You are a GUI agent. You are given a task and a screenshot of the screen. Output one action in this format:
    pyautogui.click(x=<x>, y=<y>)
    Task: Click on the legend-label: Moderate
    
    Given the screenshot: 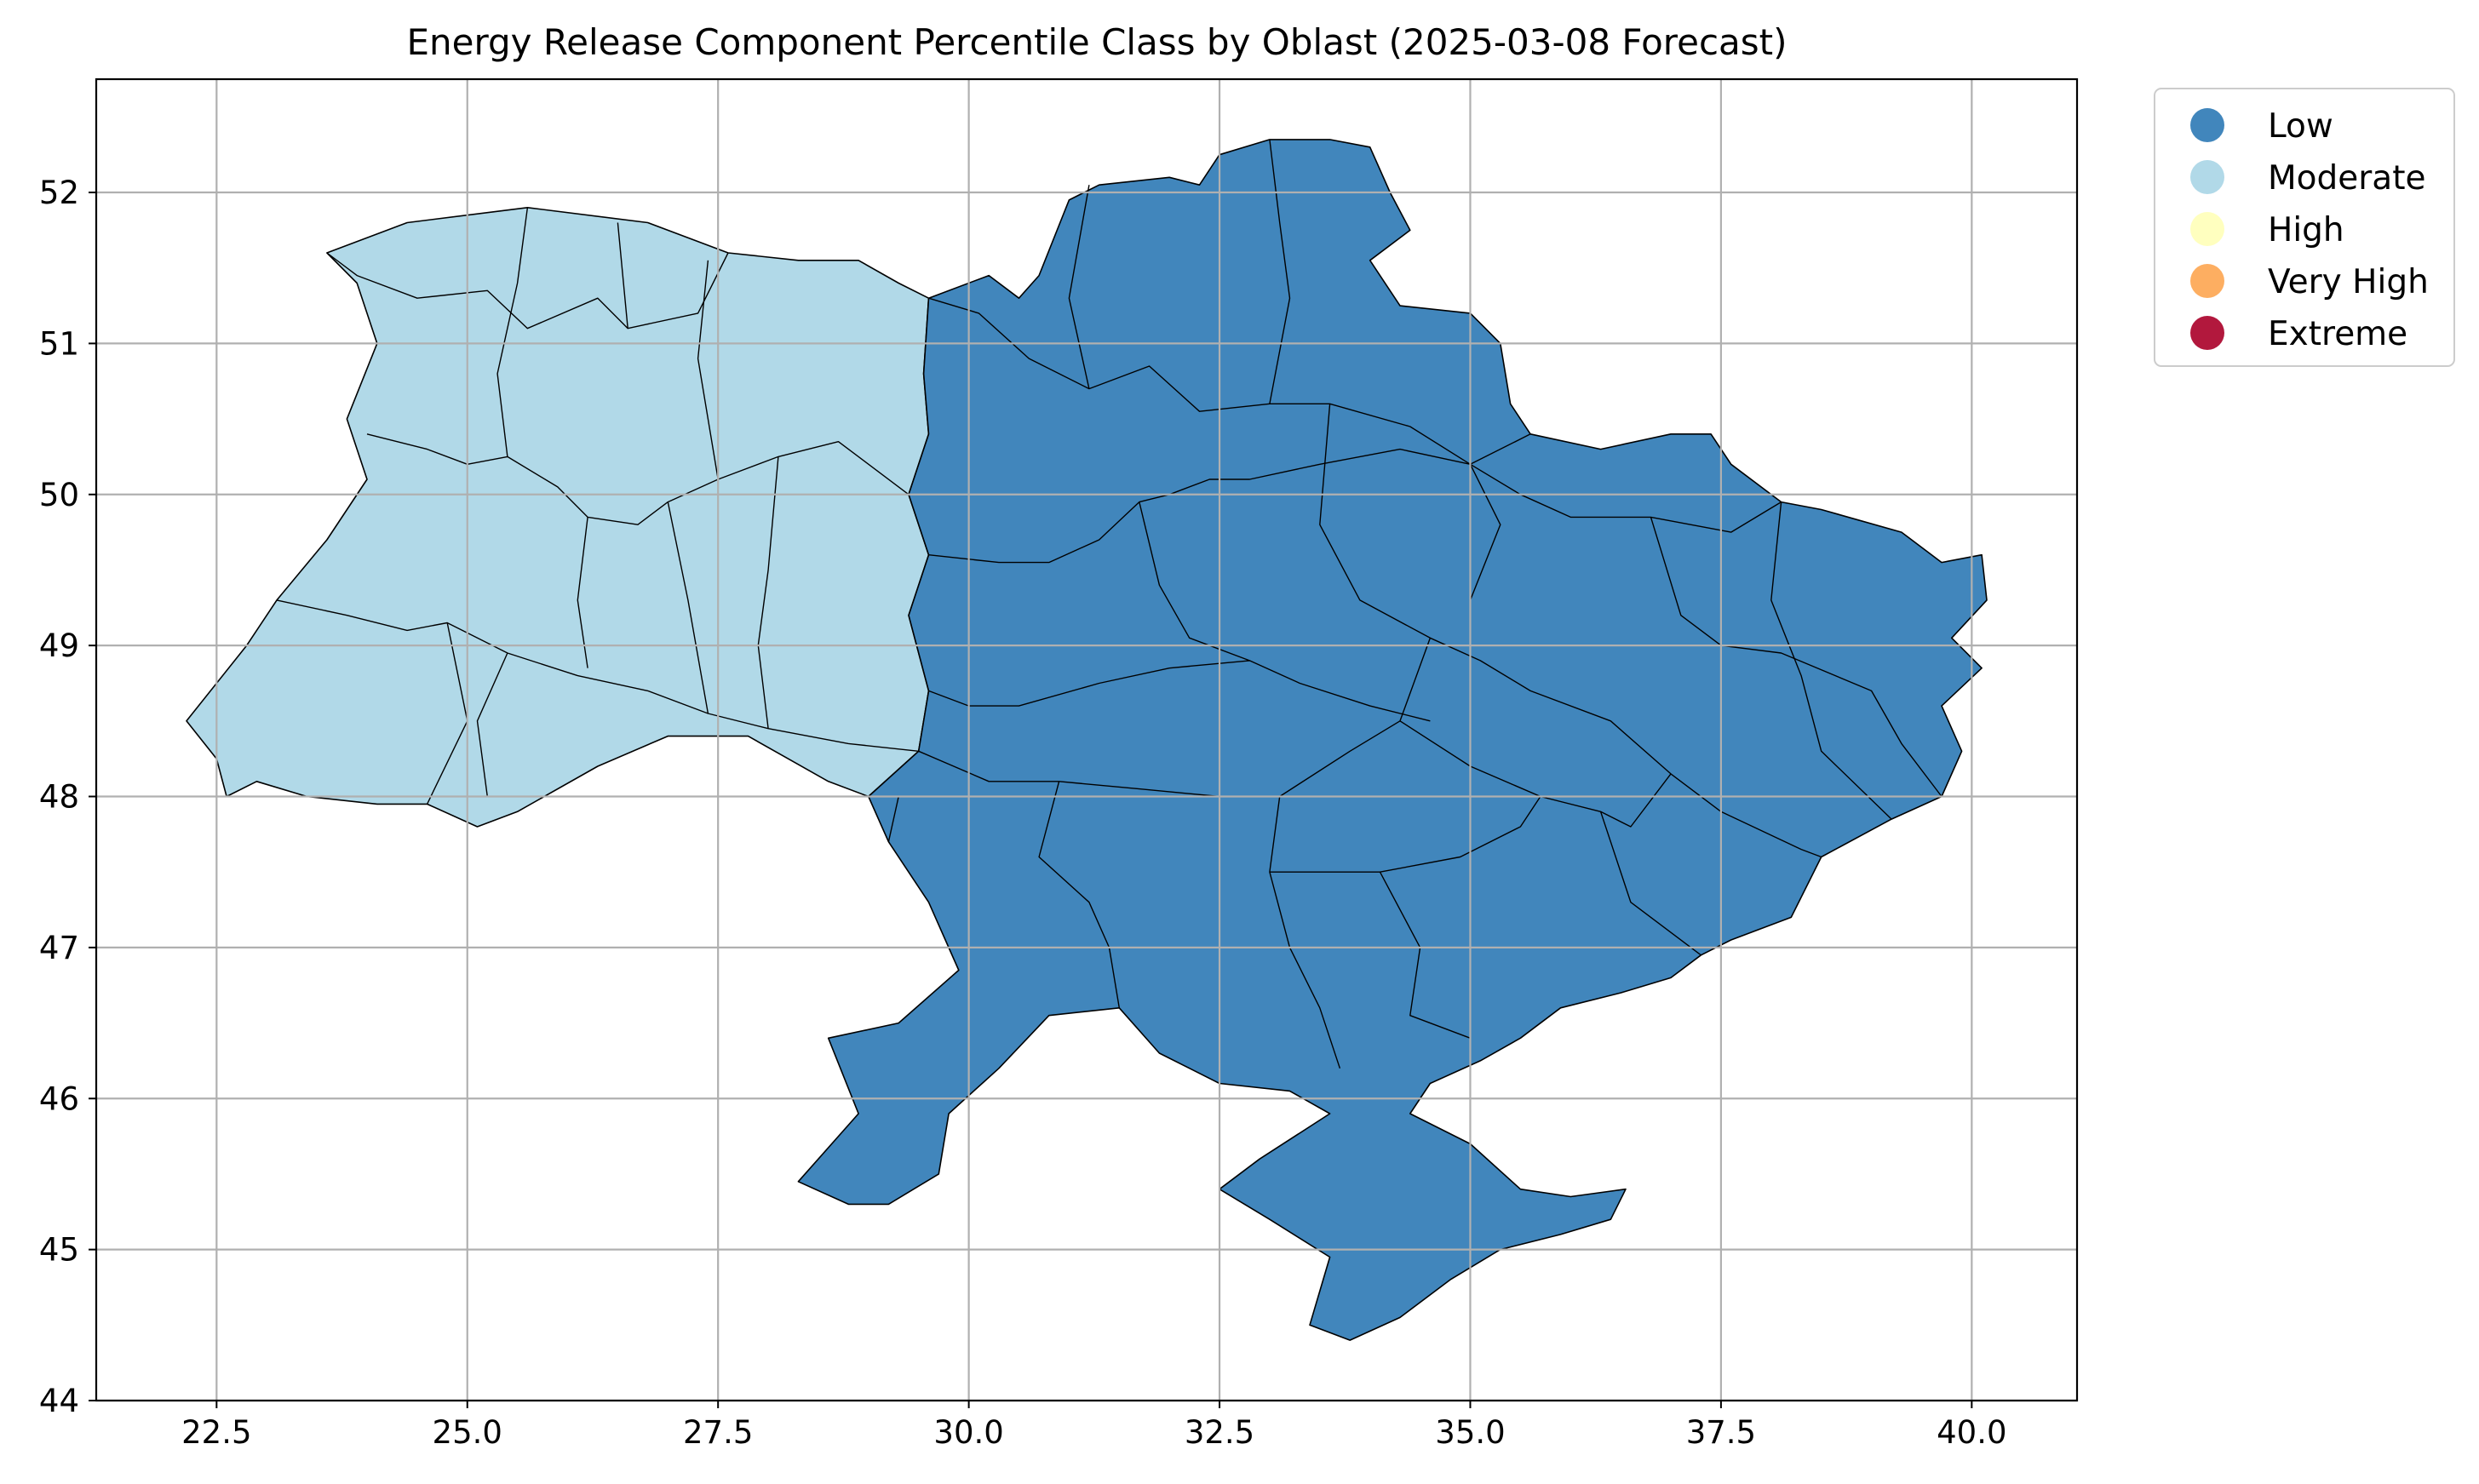 What is the action you would take?
    pyautogui.click(x=2346, y=179)
    